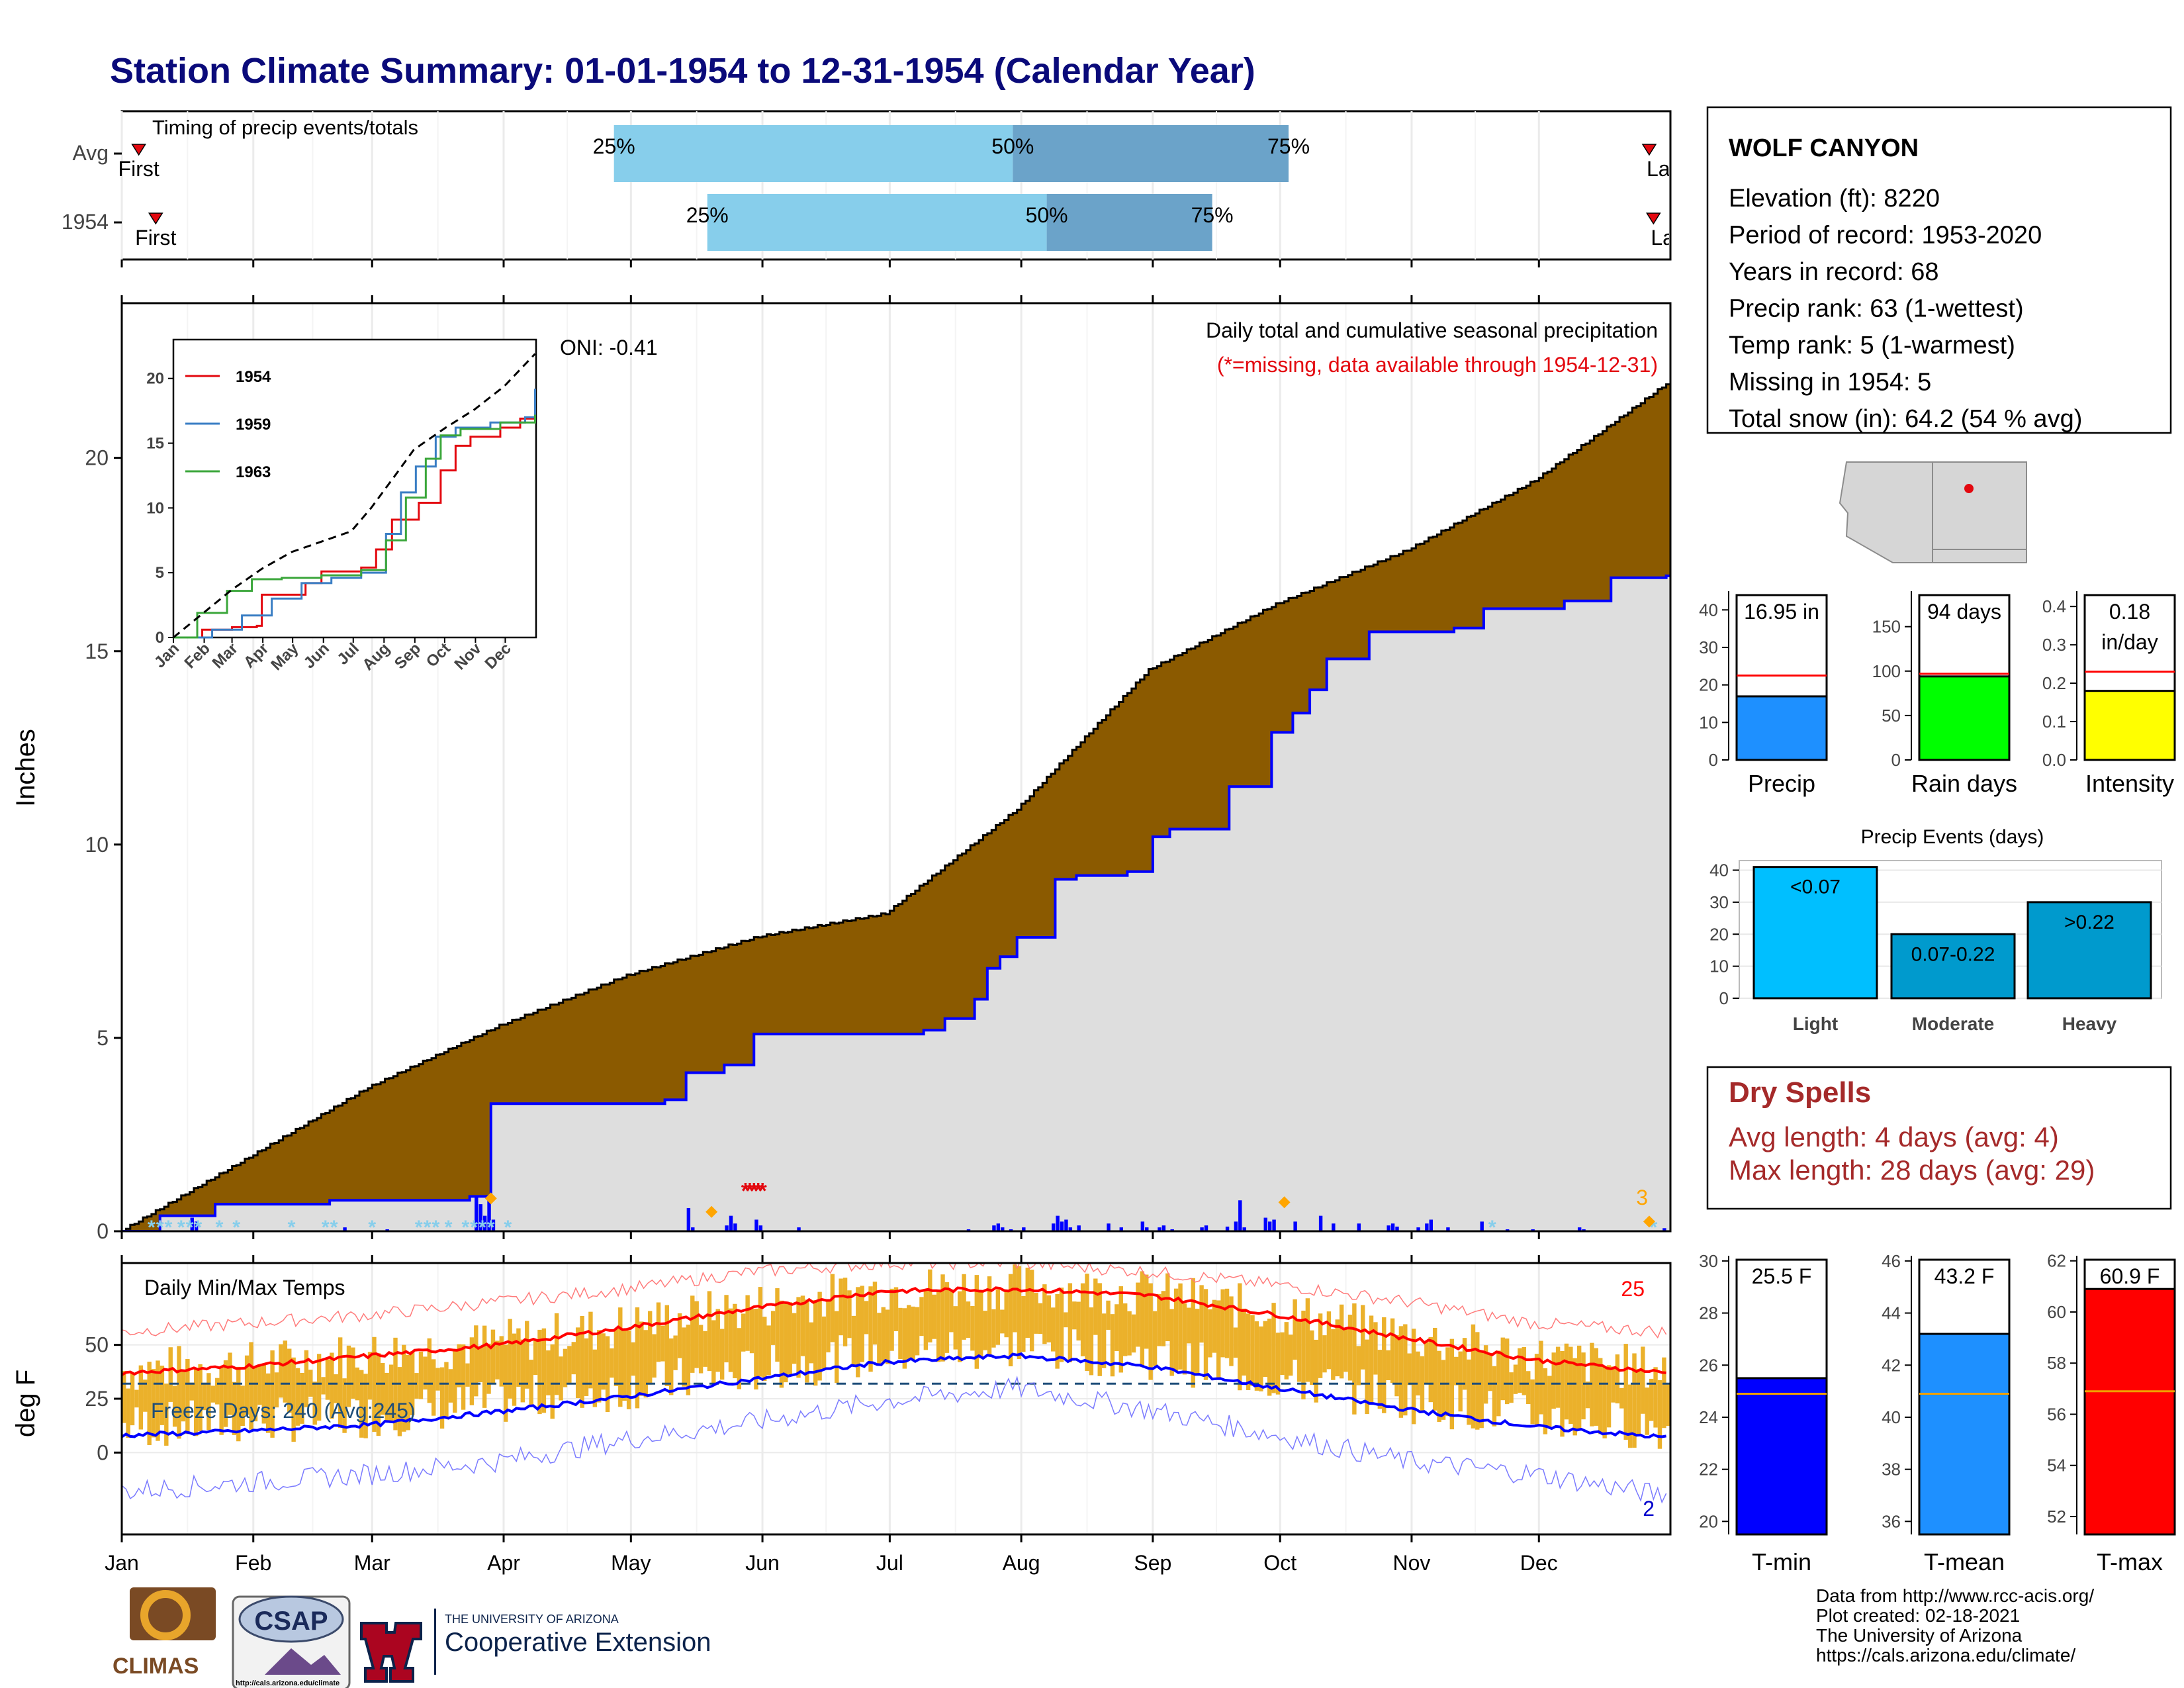 Image resolution: width=2184 pixels, height=1688 pixels. What do you see at coordinates (97, 845) in the screenshot?
I see `precip-y-tick-label: 10` at bounding box center [97, 845].